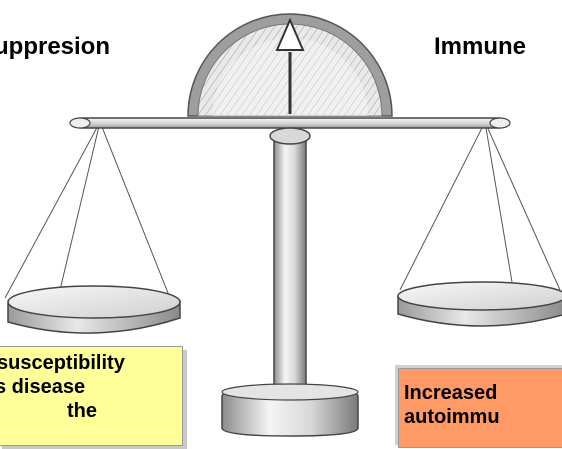 The image size is (562, 449). What do you see at coordinates (479, 304) in the screenshot?
I see `right-pan` at bounding box center [479, 304].